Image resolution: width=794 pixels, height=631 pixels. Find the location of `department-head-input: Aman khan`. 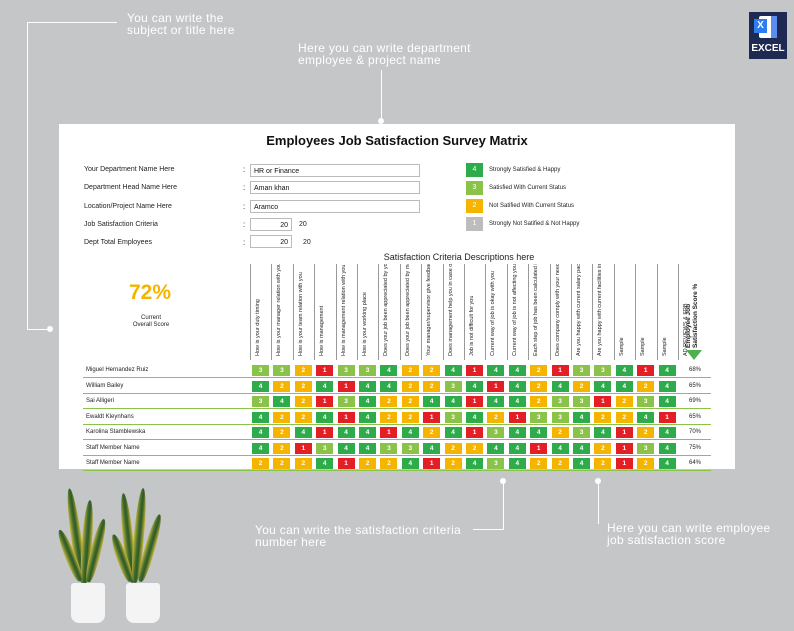

department-head-input: Aman khan is located at coordinates (335, 187).